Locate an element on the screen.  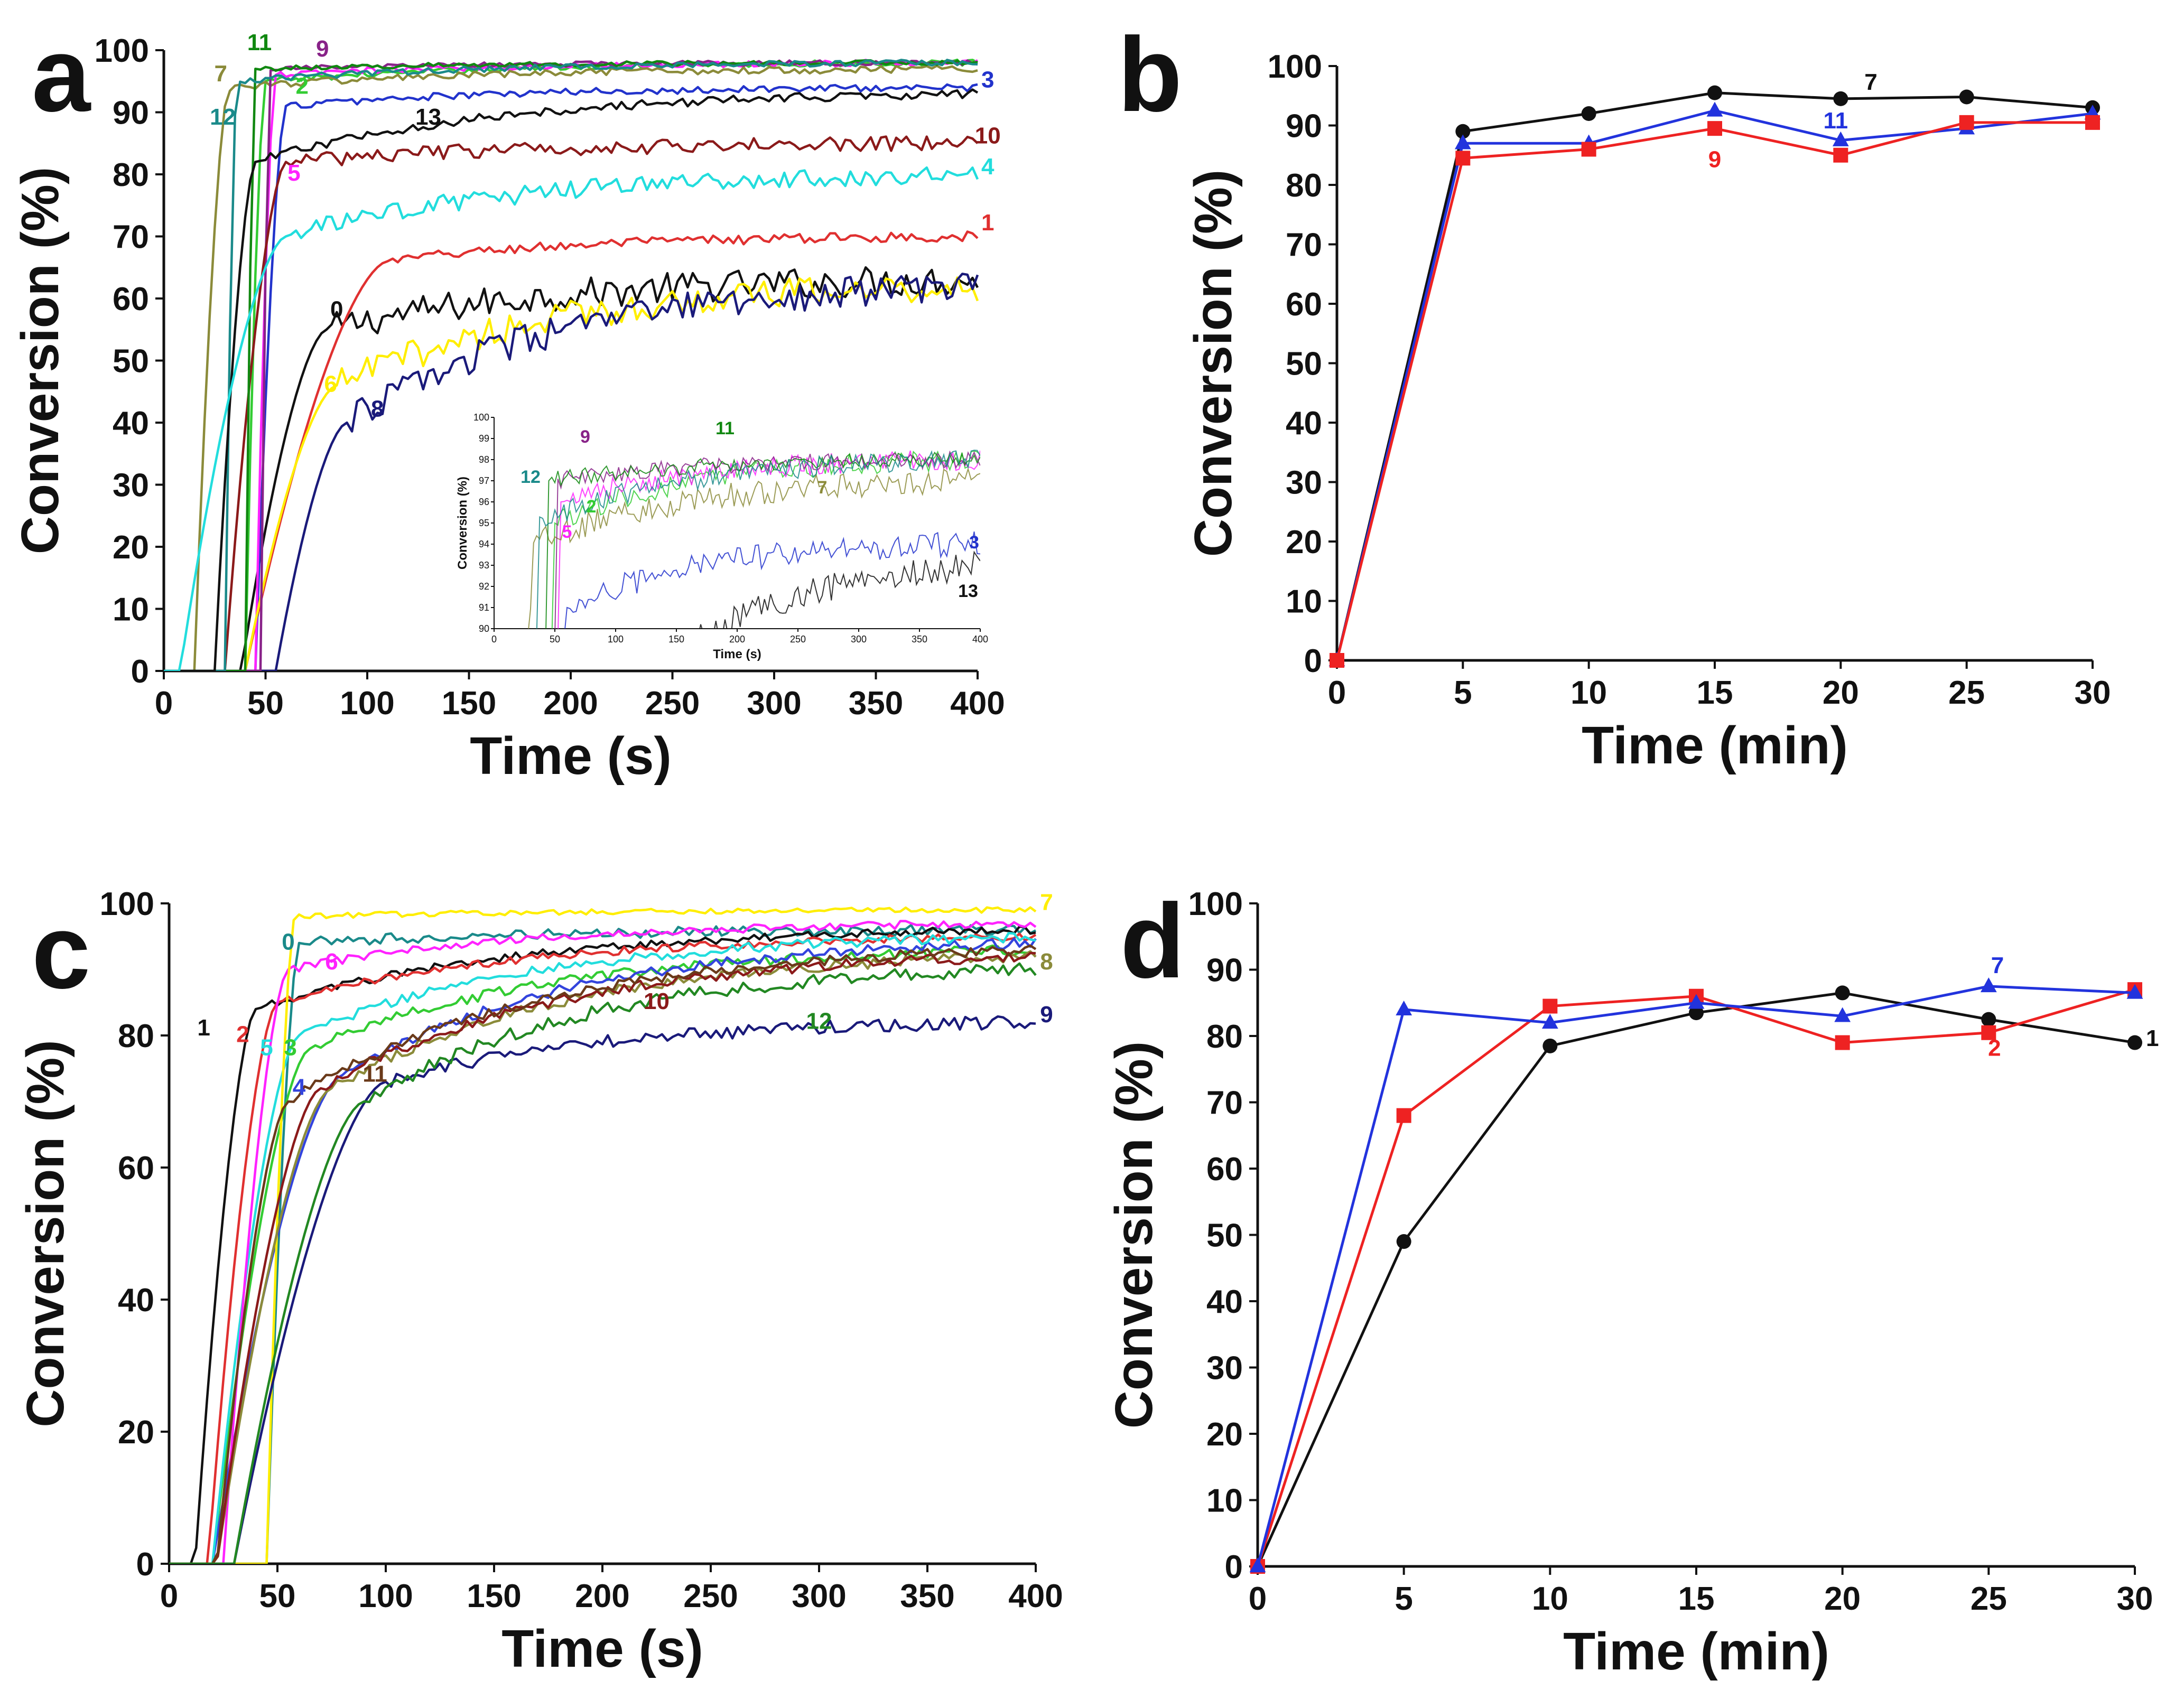
x-tick-label: 15 is located at coordinates (1696, 1599).